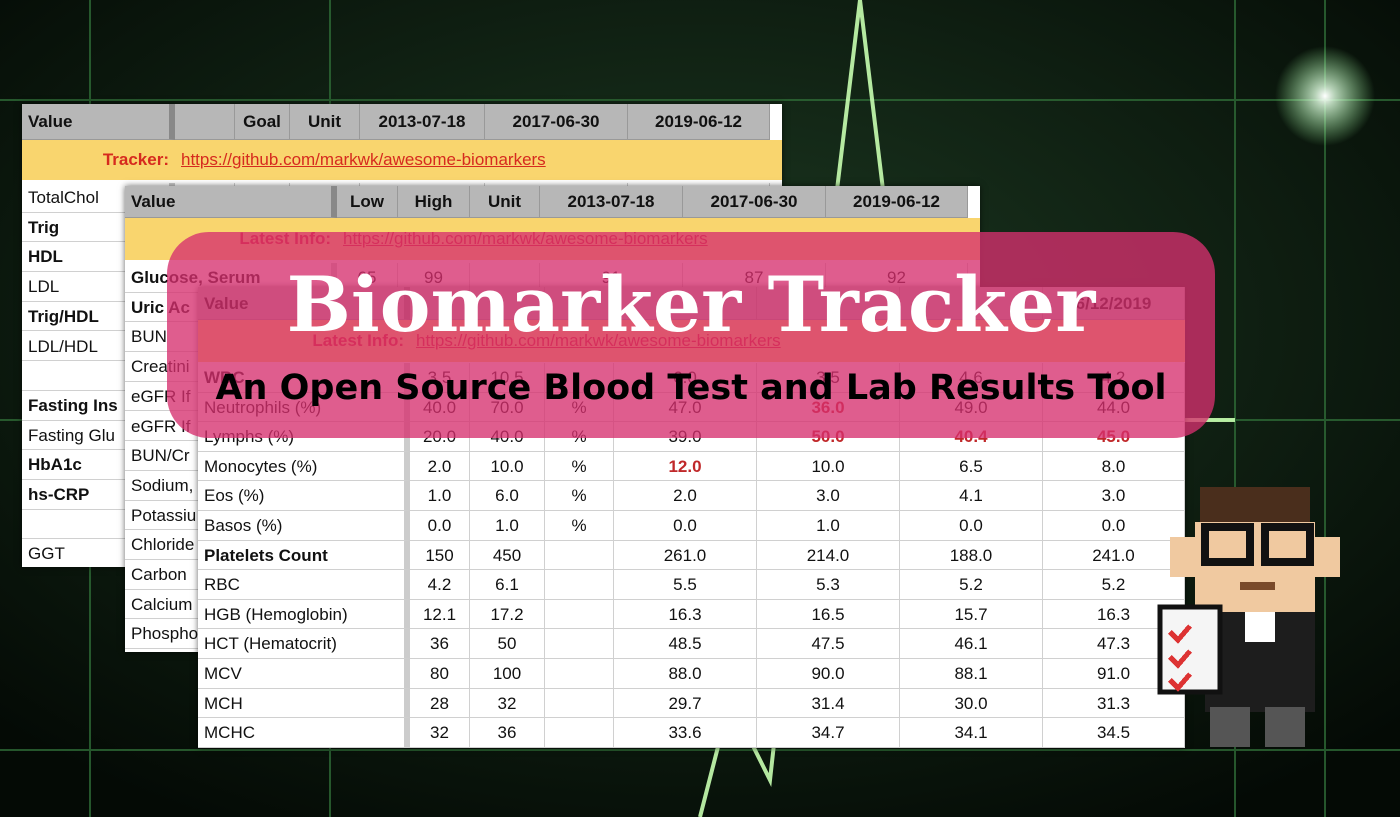 The height and width of the screenshot is (817, 1400). Describe the element at coordinates (828, 614) in the screenshot. I see `data-cell: 16.5` at that location.